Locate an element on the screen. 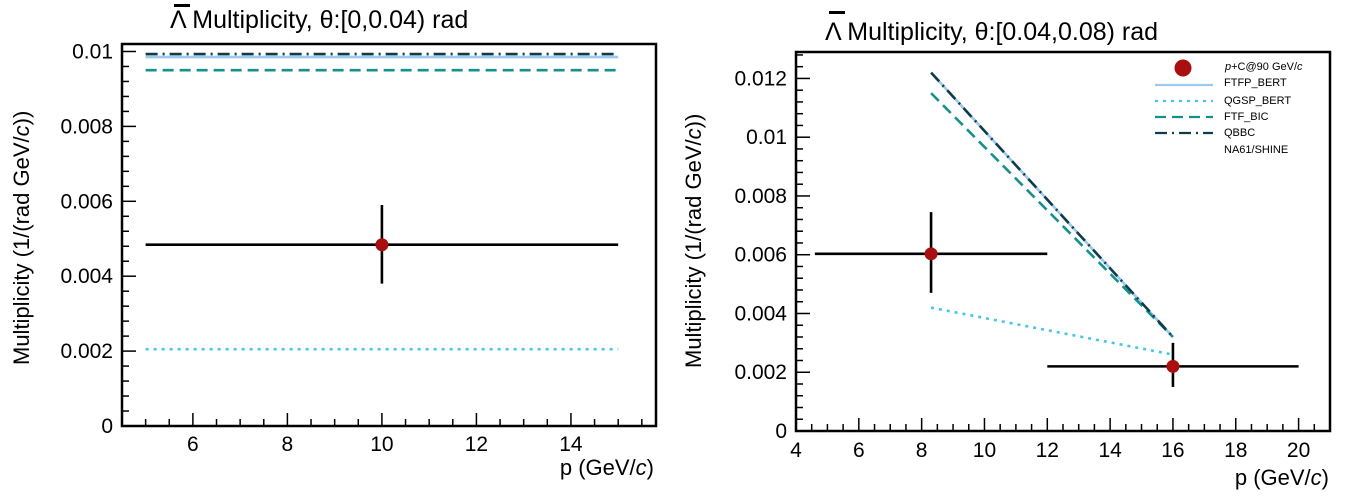 Image resolution: width=1351 pixels, height=498 pixels. left-y-tick-label: 0.004 is located at coordinates (86, 276).